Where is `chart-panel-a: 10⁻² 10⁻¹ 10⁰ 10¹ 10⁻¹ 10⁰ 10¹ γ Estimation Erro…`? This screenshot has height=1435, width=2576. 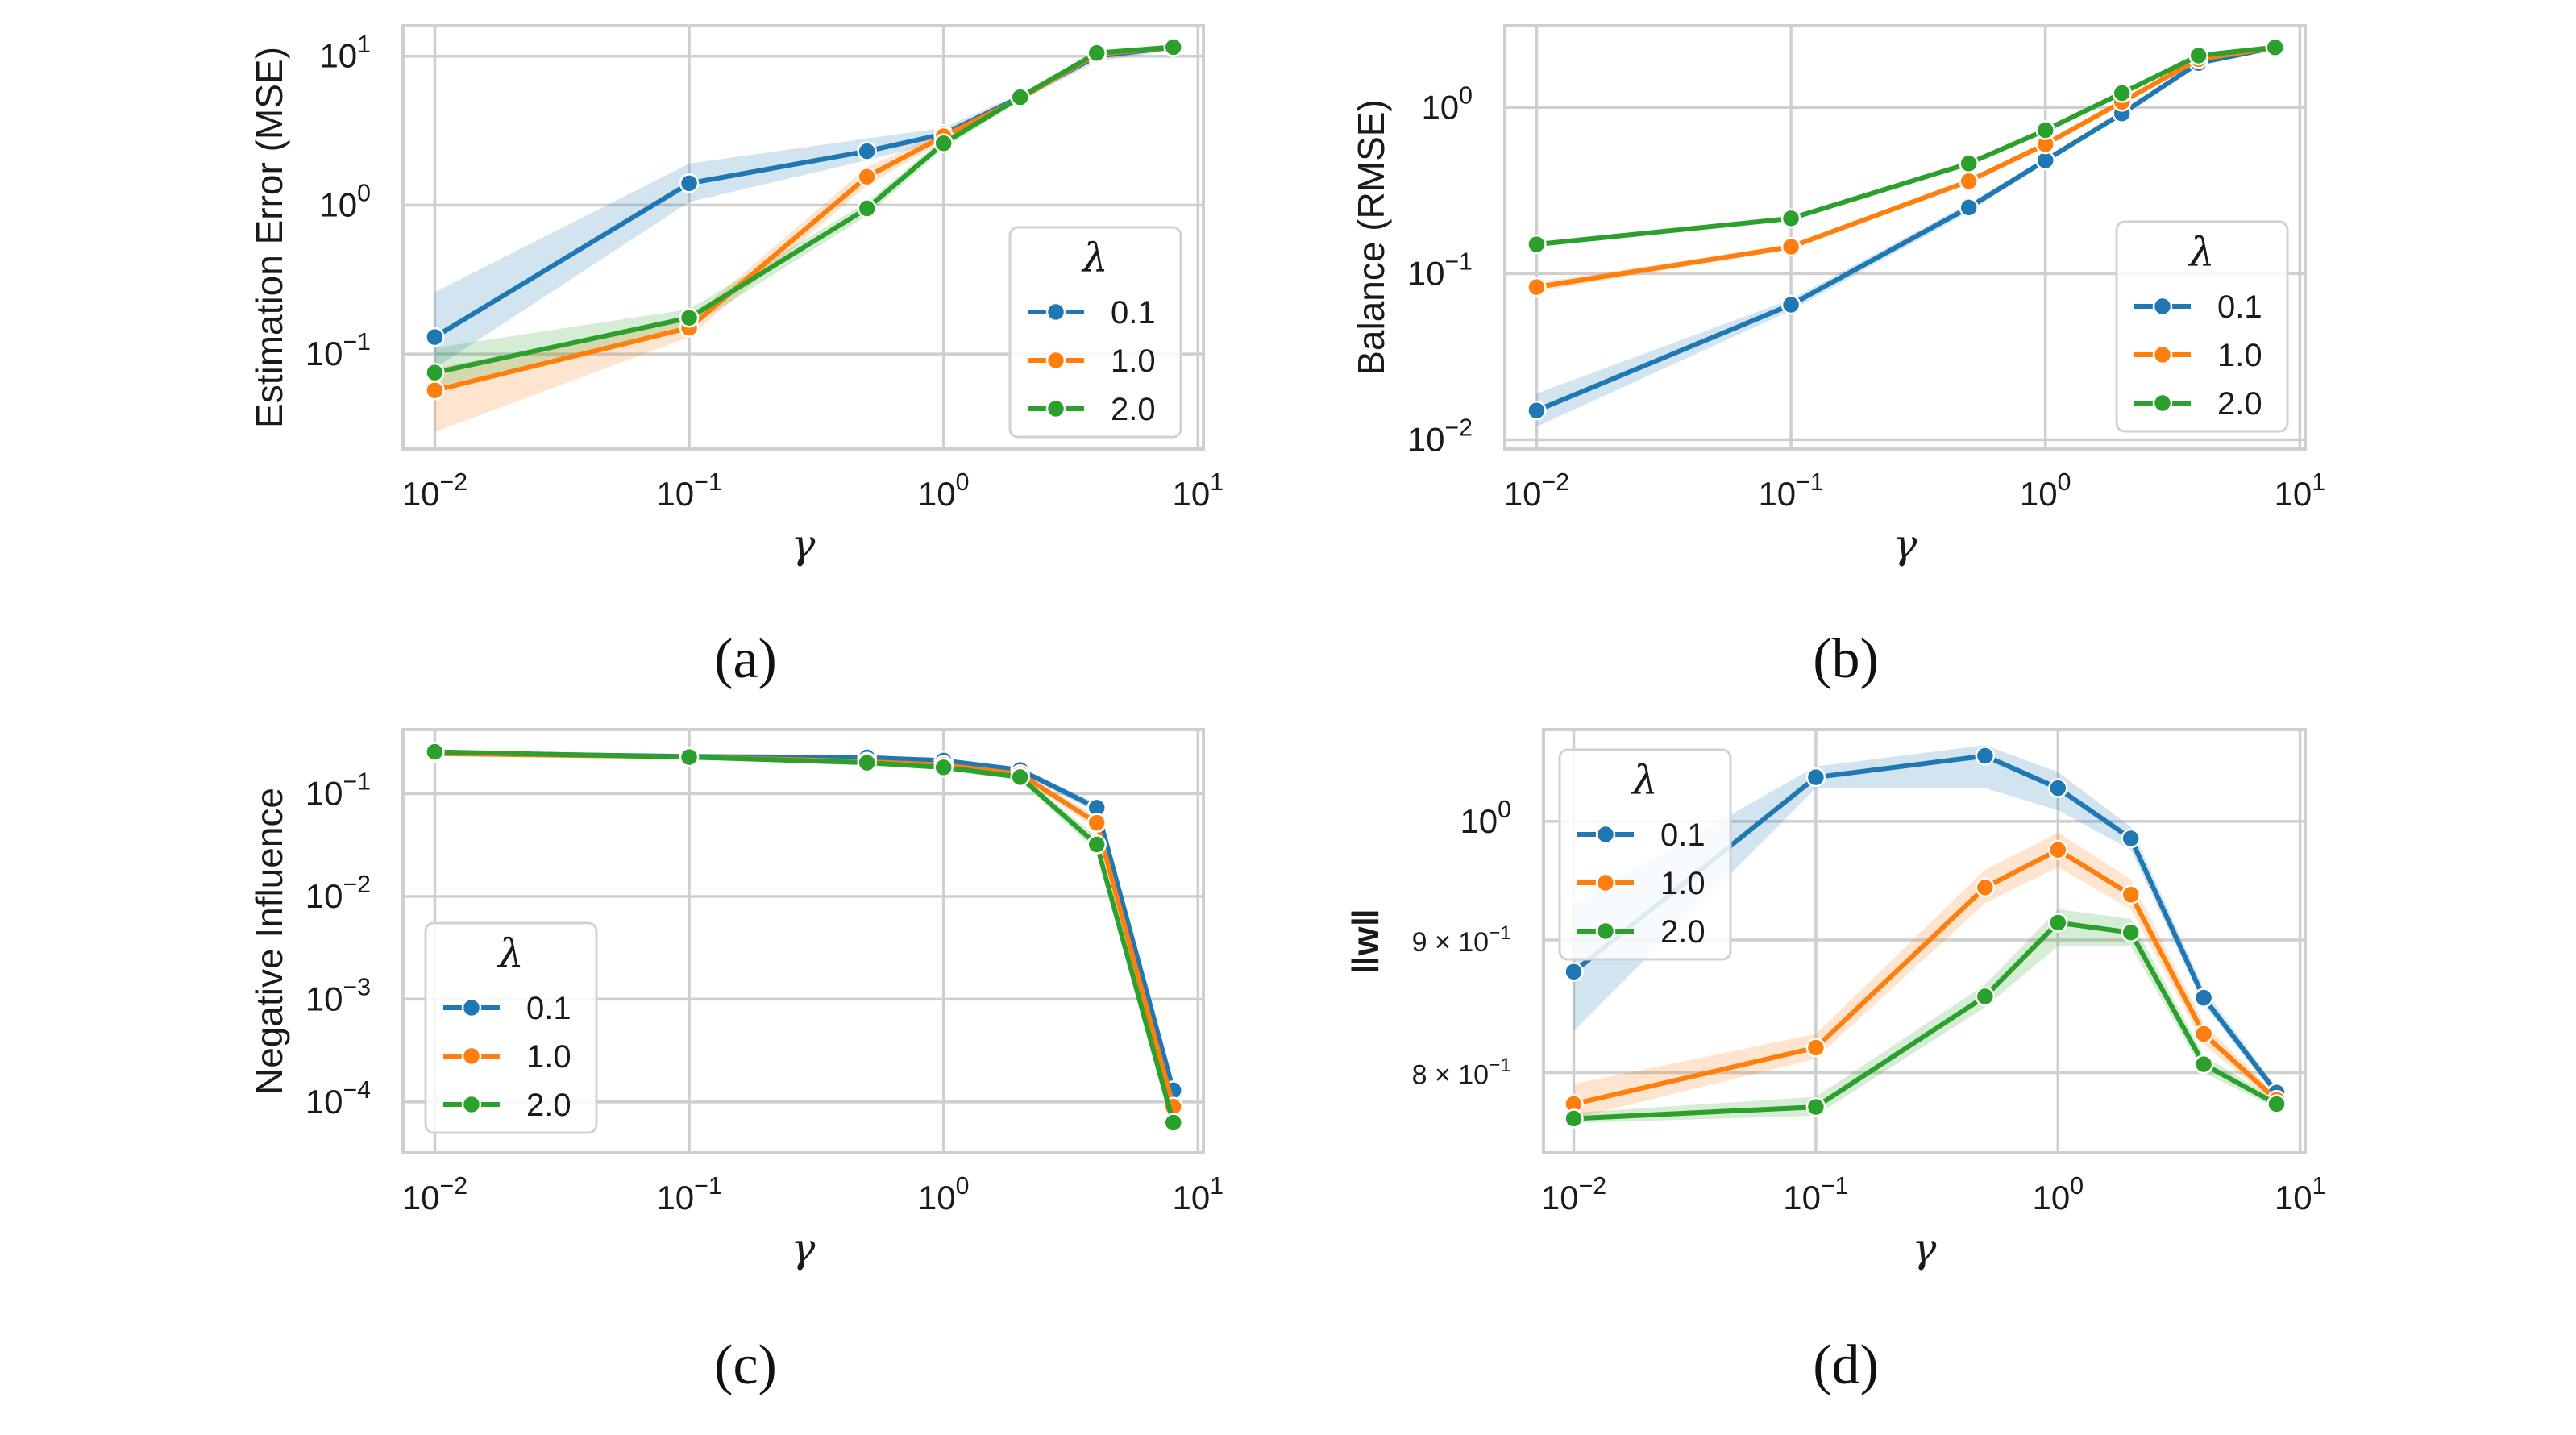 chart-panel-a: 10⁻² 10⁻¹ 10⁰ 10¹ 10⁻¹ 10⁰ 10¹ γ Estimation Erro… is located at coordinates (736, 296).